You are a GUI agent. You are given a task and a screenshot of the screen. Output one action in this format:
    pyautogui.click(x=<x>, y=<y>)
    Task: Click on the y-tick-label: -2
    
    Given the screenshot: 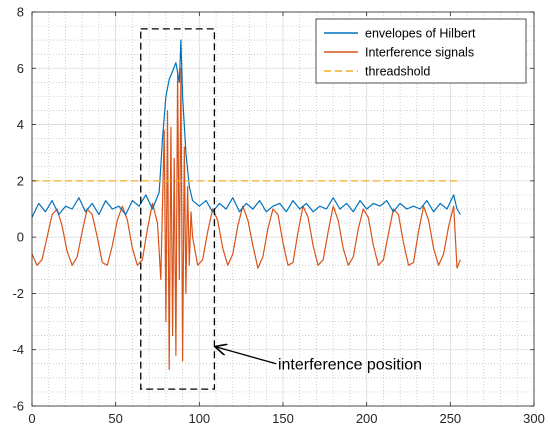 What is the action you would take?
    pyautogui.click(x=18, y=293)
    